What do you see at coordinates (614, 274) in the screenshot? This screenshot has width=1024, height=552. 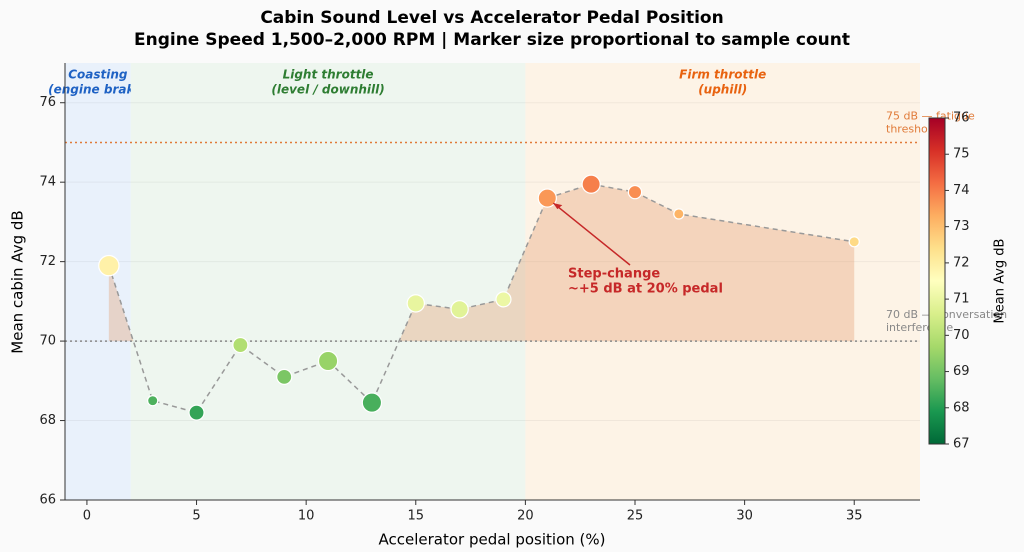 I see `annotation-text: Step-change` at bounding box center [614, 274].